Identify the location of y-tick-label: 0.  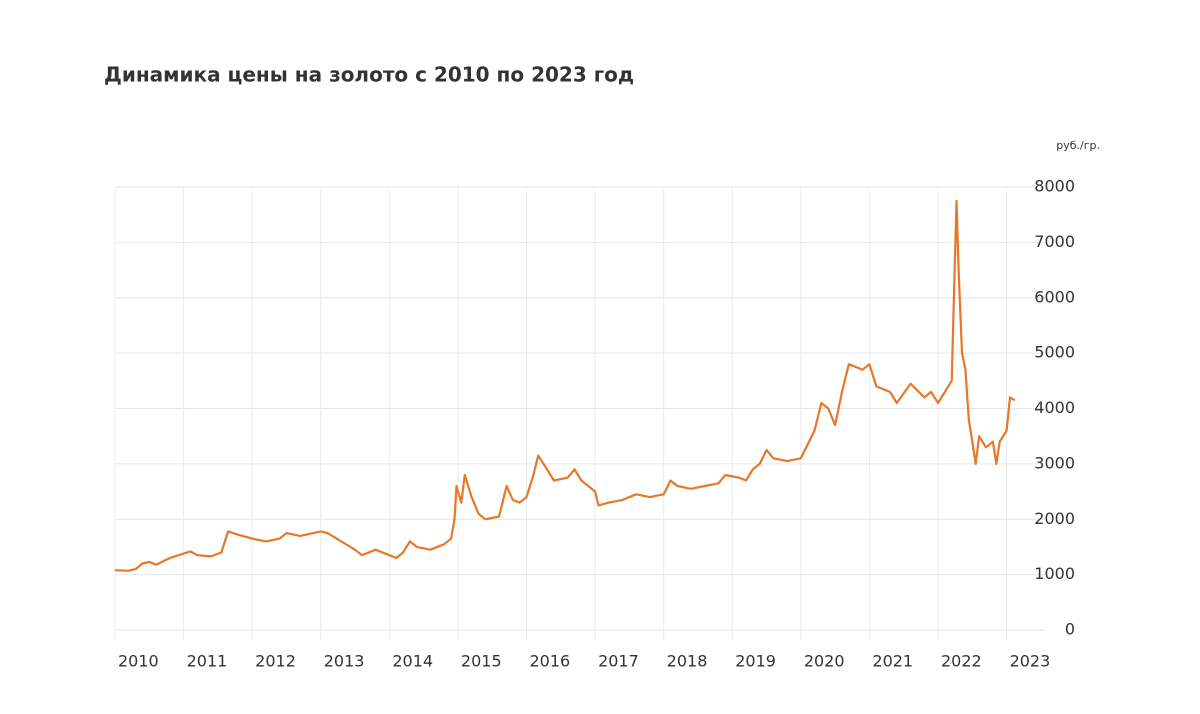
(1070, 629).